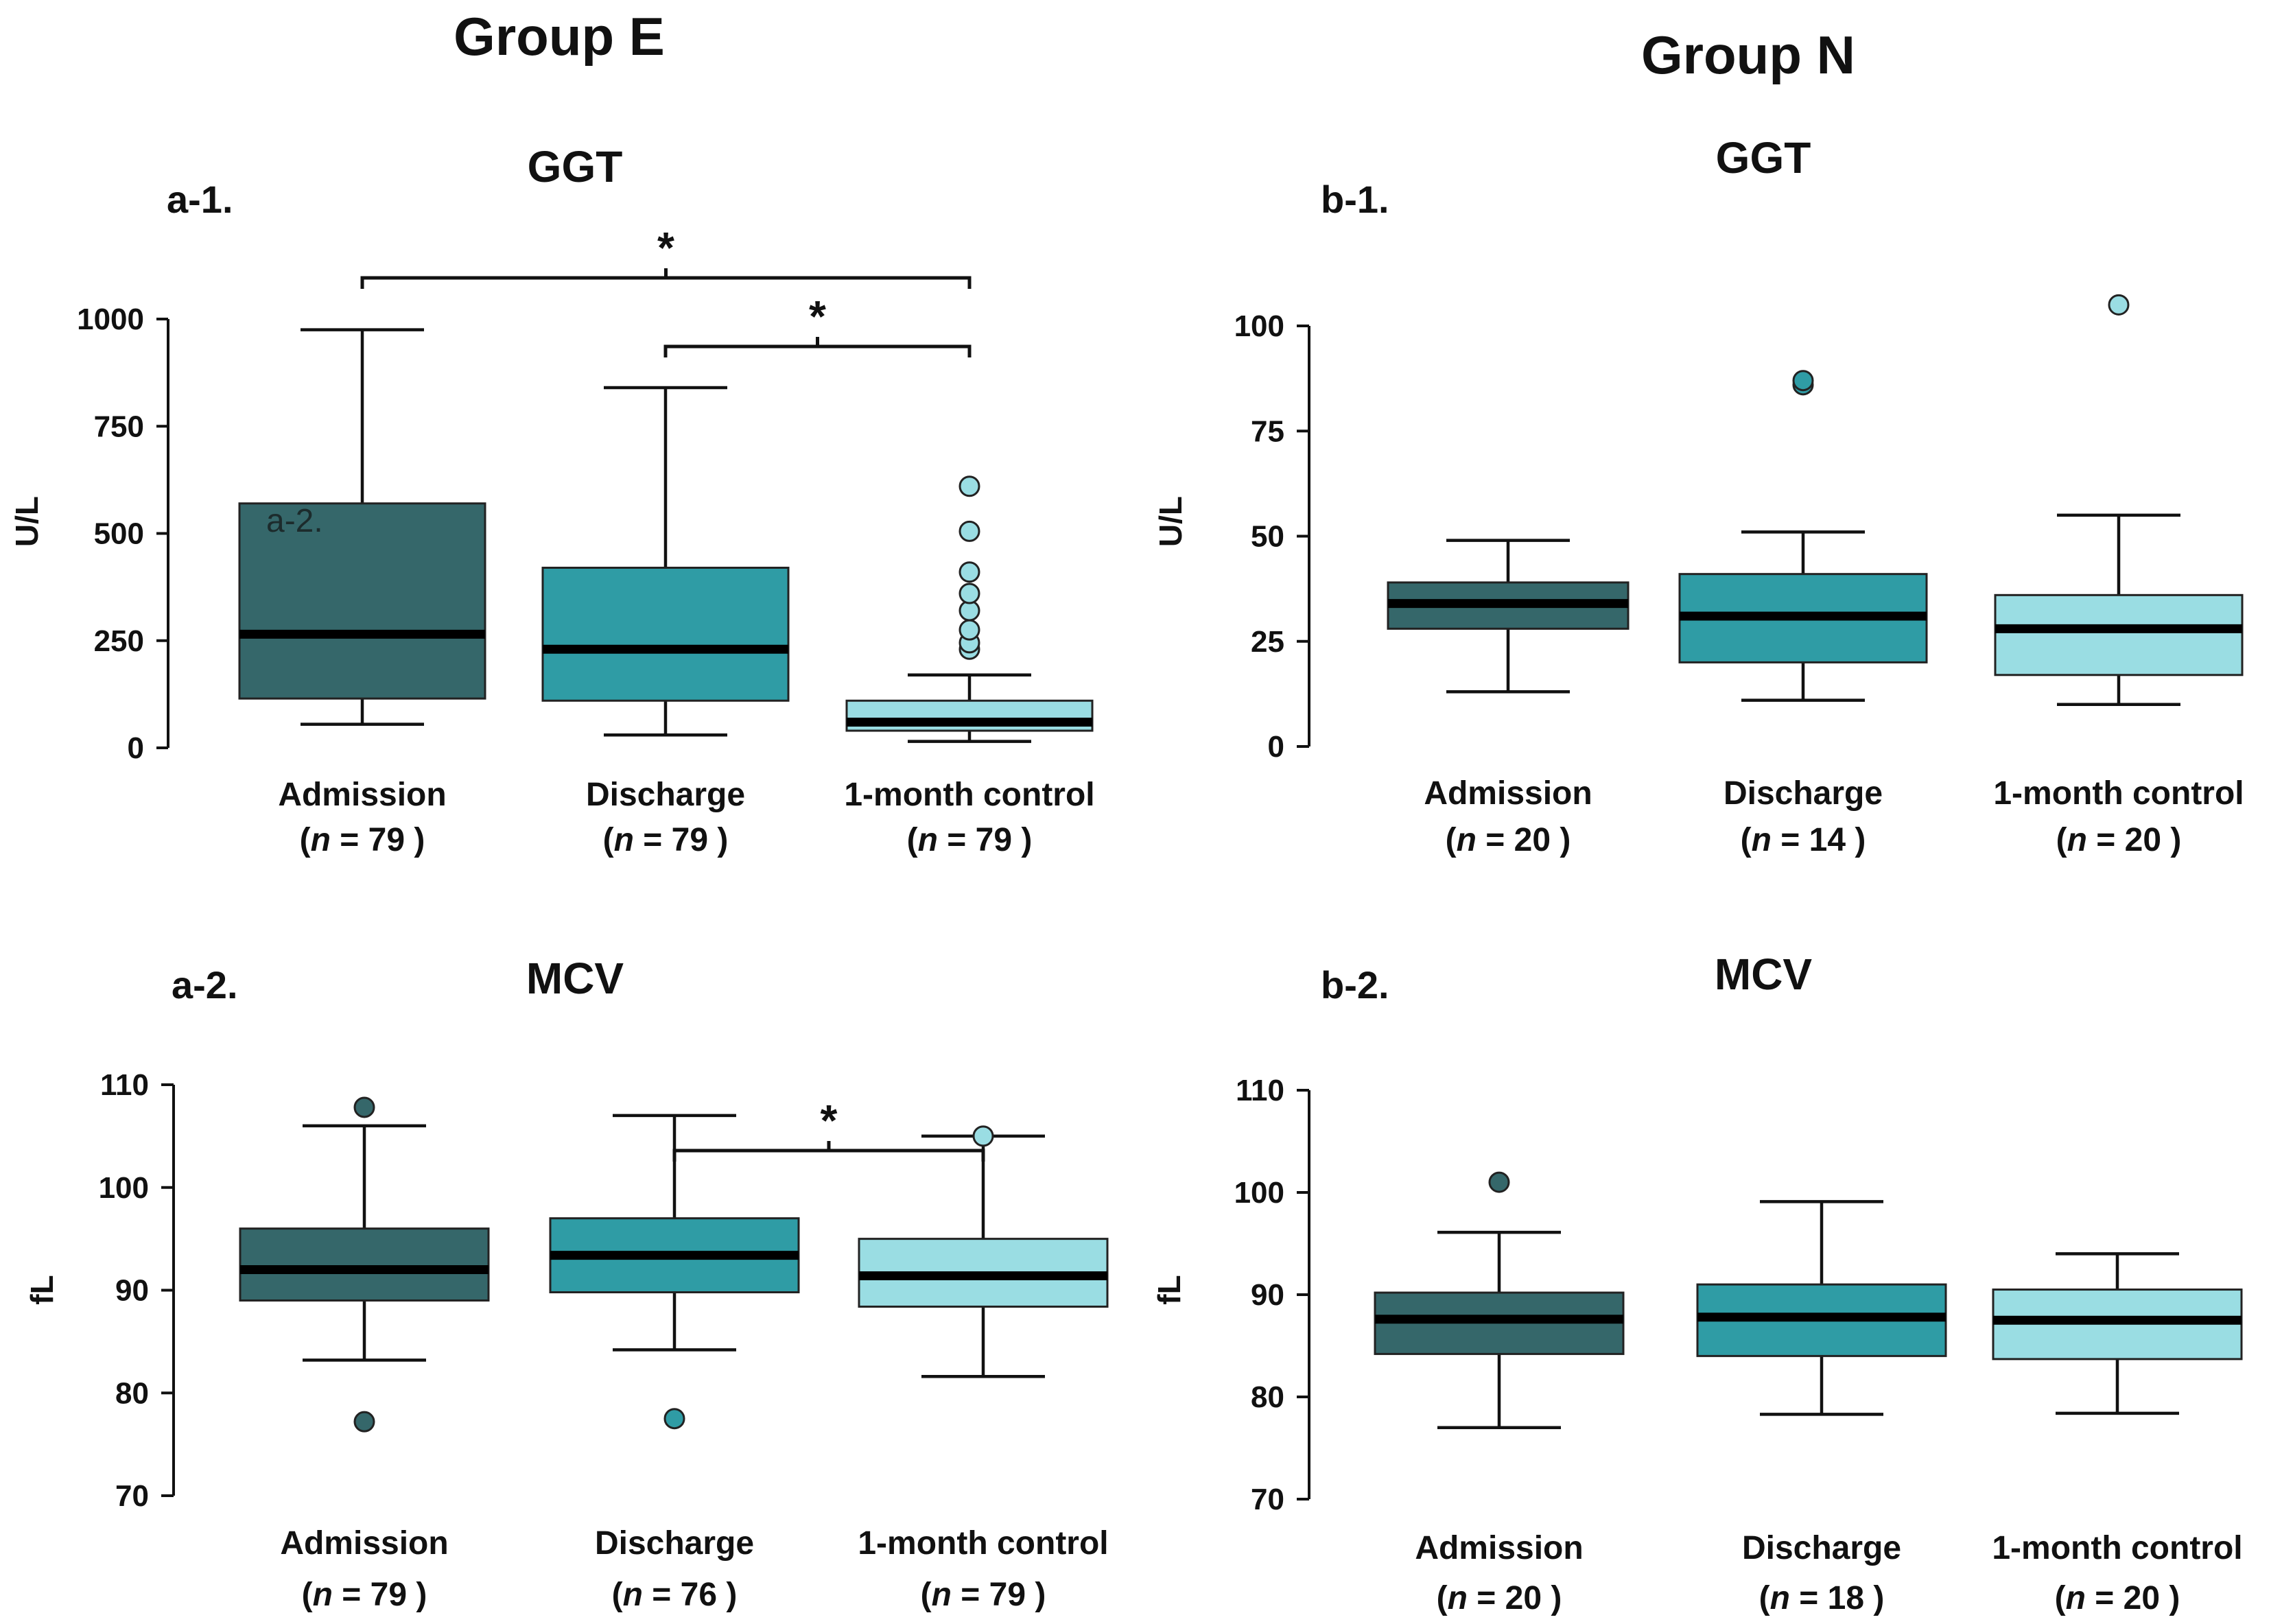  Describe the element at coordinates (575, 978) in the screenshot. I see `panel-title: MCV` at that location.